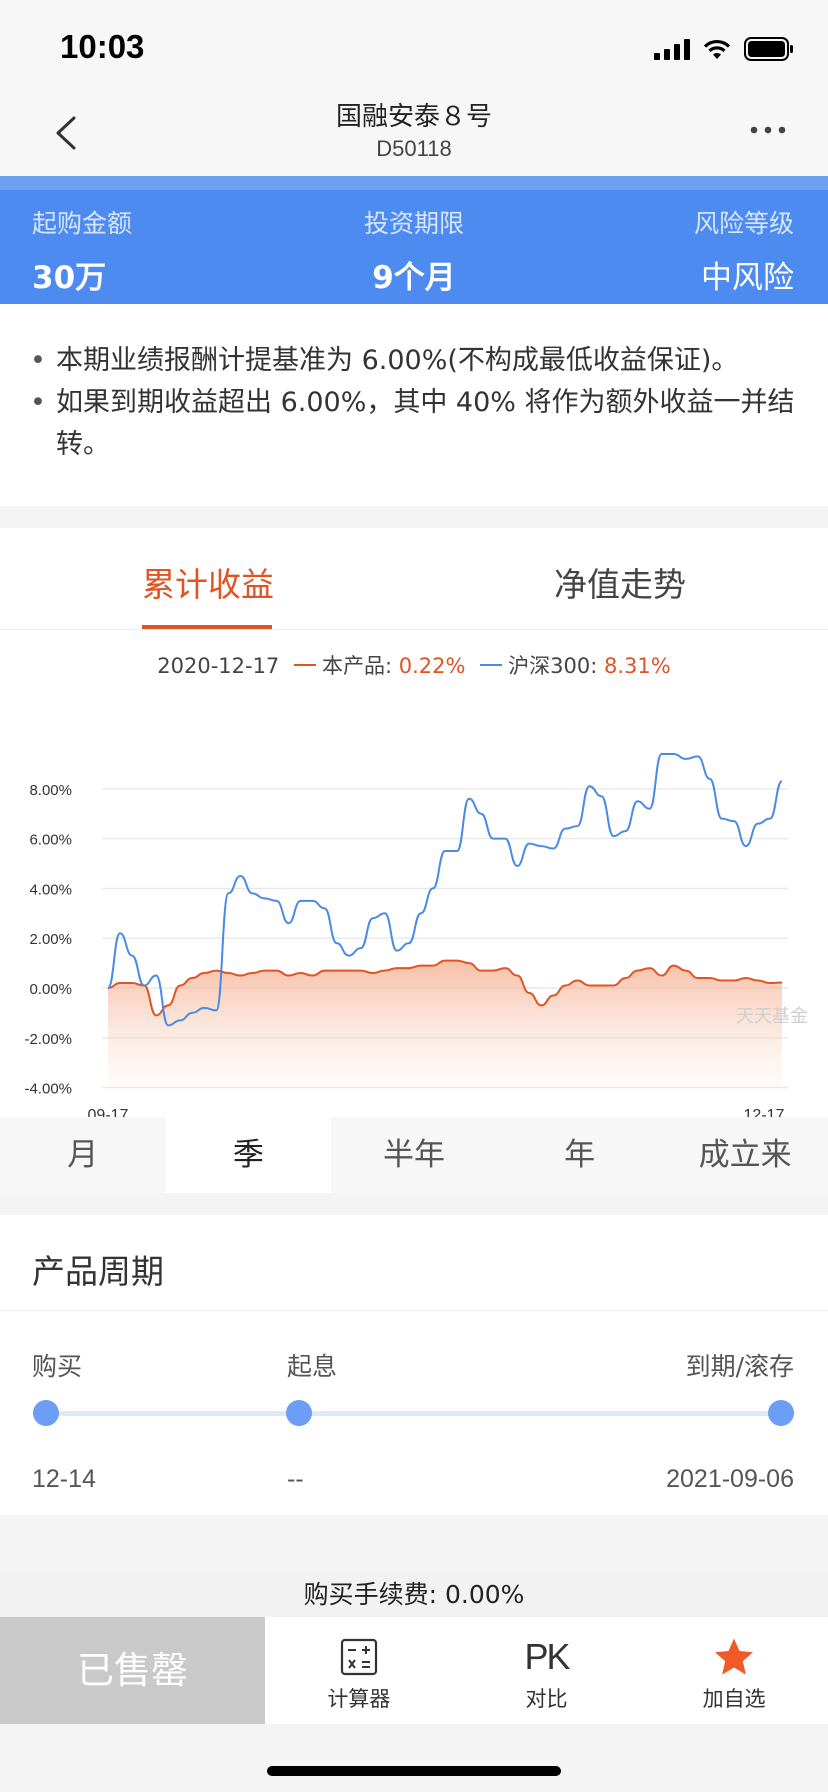  What do you see at coordinates (445, 1024) in the screenshot?
I see `product-area` at bounding box center [445, 1024].